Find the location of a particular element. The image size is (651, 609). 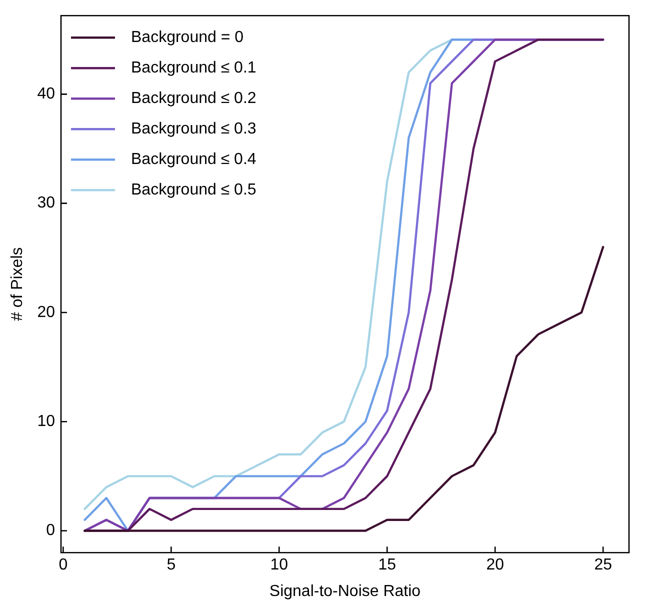

y-axis-title: # of Pixels is located at coordinates (17, 284).